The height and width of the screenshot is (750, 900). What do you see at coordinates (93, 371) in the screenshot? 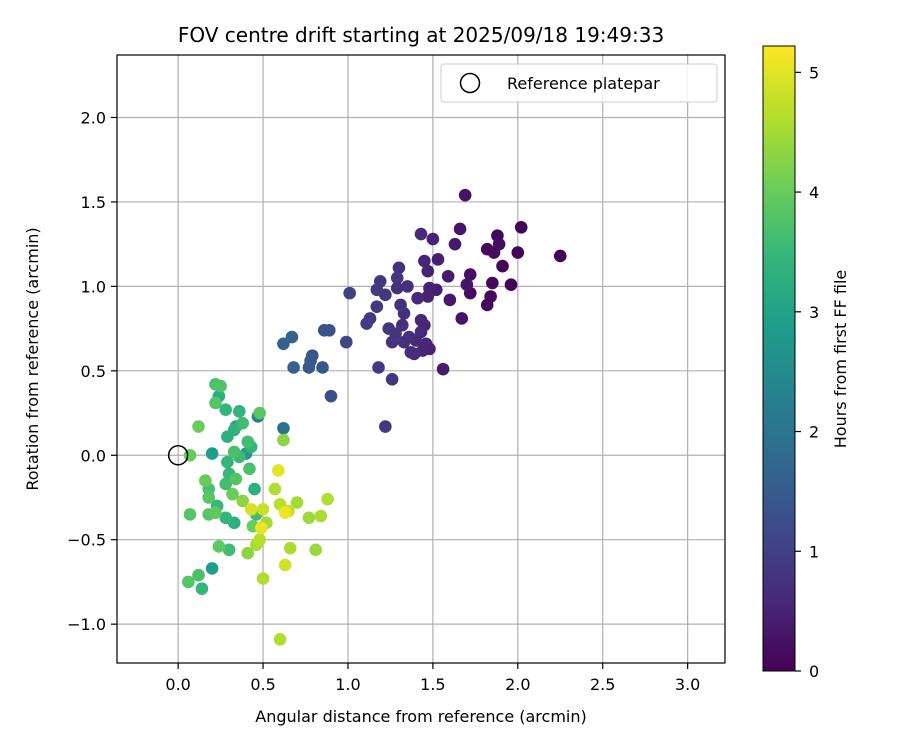
I see `y-tick-label: 0.5` at bounding box center [93, 371].